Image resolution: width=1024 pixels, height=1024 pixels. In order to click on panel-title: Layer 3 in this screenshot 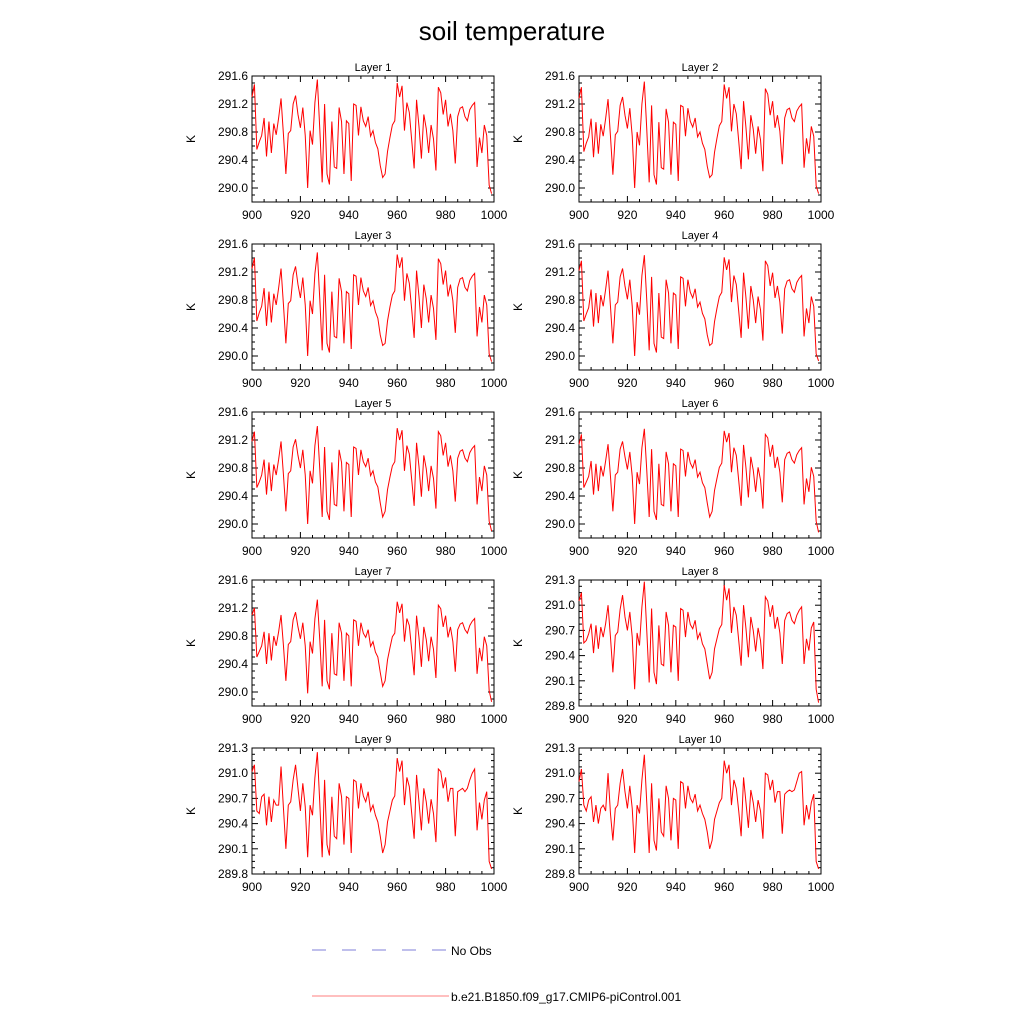, I will do `click(373, 236)`.